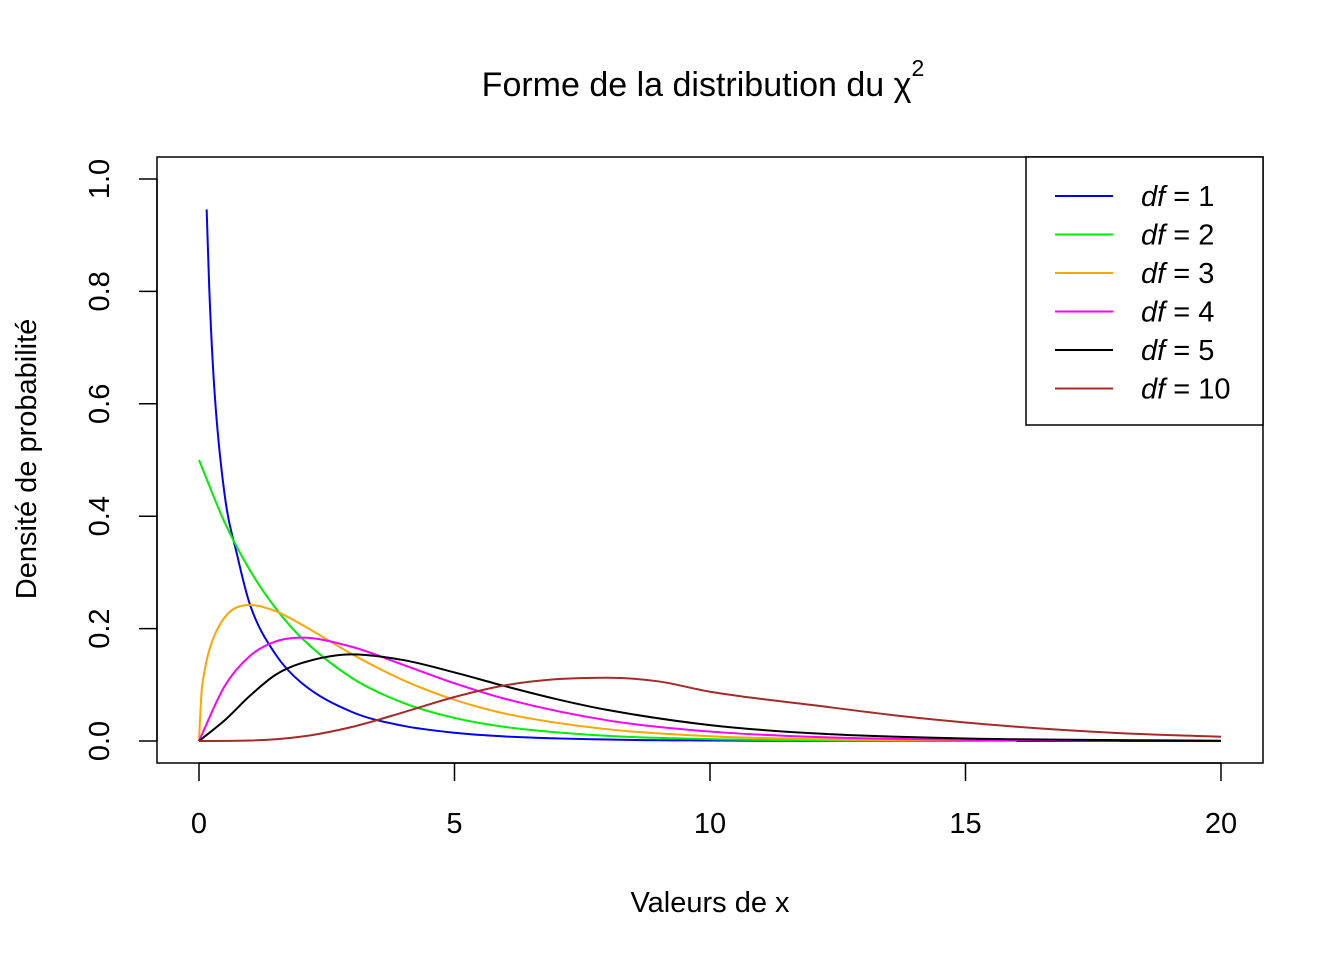  Describe the element at coordinates (1189, 313) in the screenshot. I see `legend-value: = 4` at that location.